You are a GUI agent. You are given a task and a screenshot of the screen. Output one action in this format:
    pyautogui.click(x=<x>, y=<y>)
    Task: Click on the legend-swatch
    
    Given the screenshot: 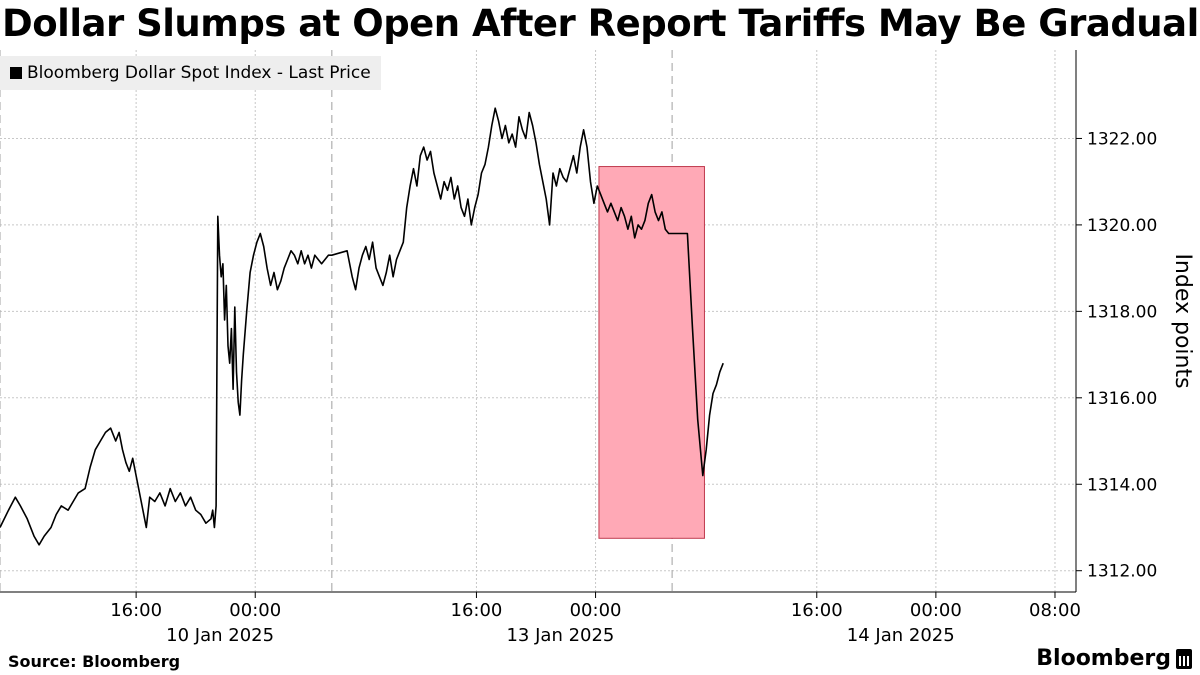 What is the action you would take?
    pyautogui.click(x=16, y=73)
    